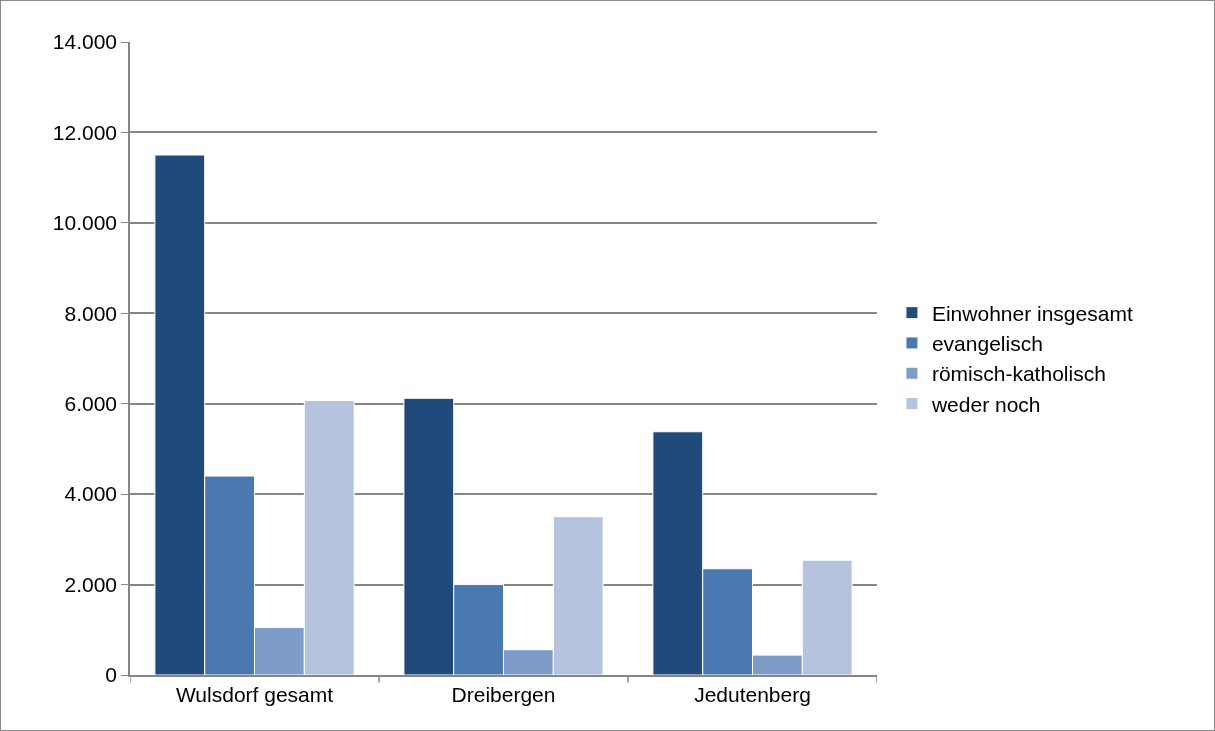  I want to click on y-tick-label: 8.000, so click(91, 313).